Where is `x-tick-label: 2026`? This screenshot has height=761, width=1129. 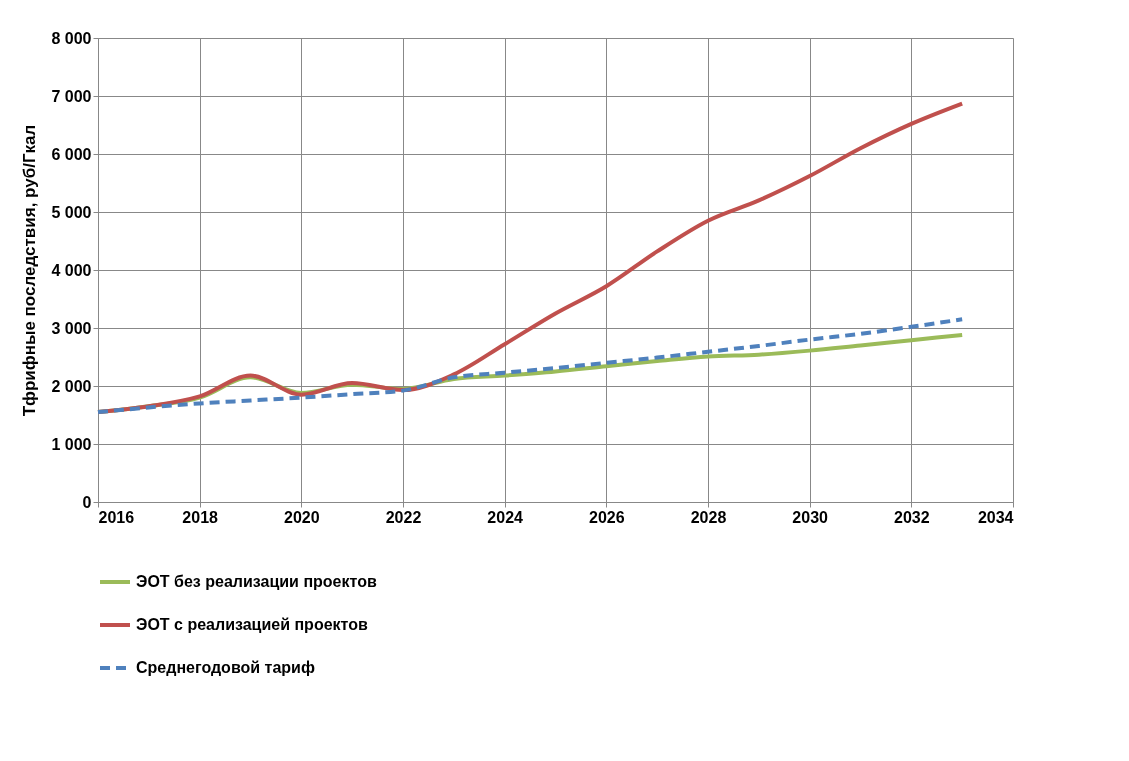
x-tick-label: 2026 is located at coordinates (607, 517).